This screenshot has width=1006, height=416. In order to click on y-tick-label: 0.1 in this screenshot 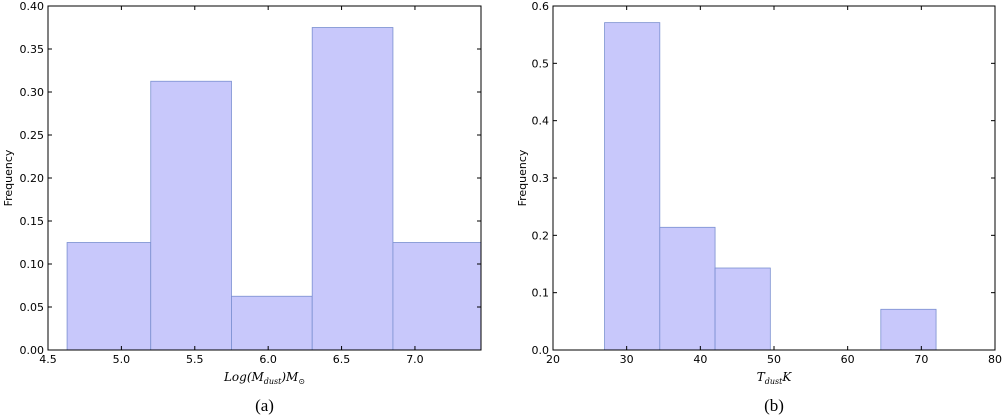, I will do `click(541, 293)`.